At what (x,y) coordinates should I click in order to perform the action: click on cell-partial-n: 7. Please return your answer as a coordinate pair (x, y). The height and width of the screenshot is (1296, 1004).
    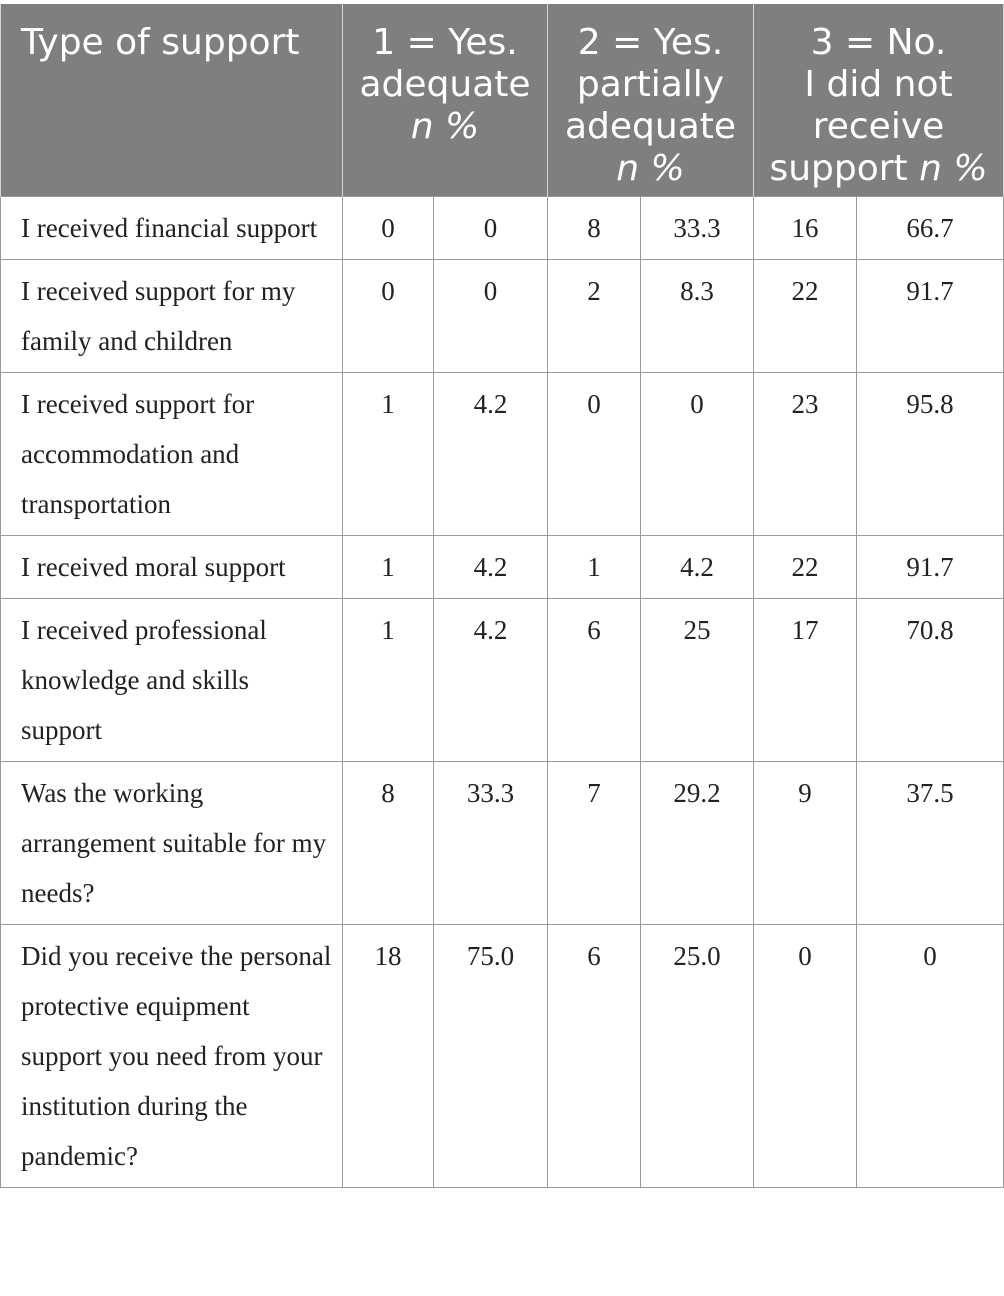
    Looking at the image, I should click on (594, 843).